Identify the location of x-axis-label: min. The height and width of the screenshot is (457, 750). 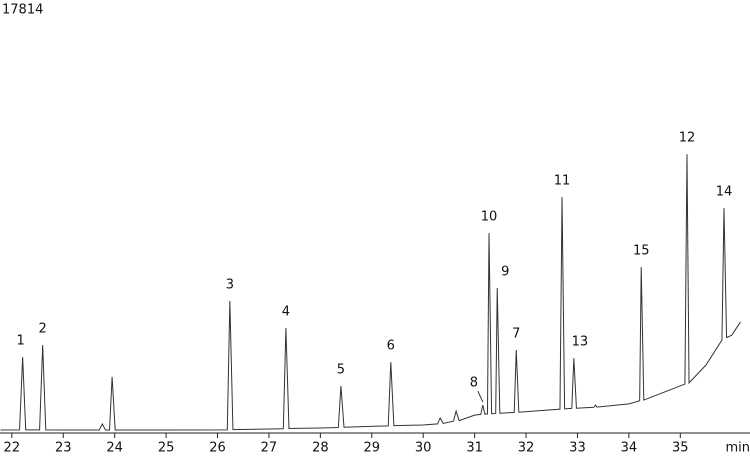
(737, 448).